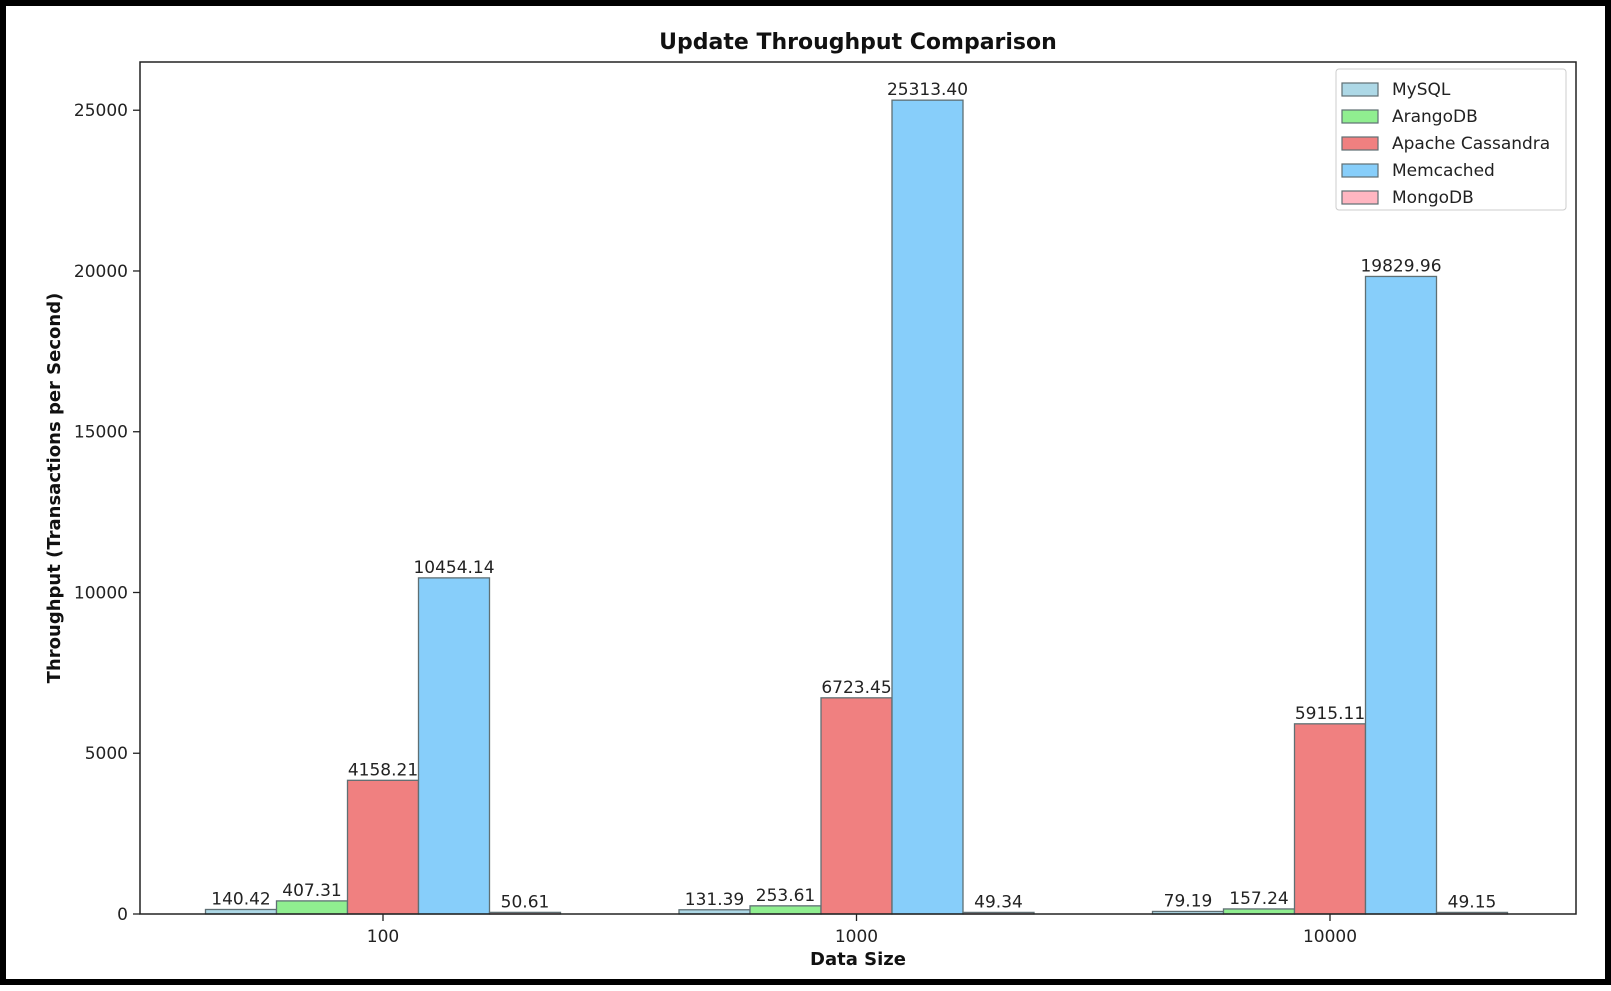 Image resolution: width=1611 pixels, height=991 pixels. I want to click on y-axis: 0 5000 10000 15000 20000 25000, so click(107, 513).